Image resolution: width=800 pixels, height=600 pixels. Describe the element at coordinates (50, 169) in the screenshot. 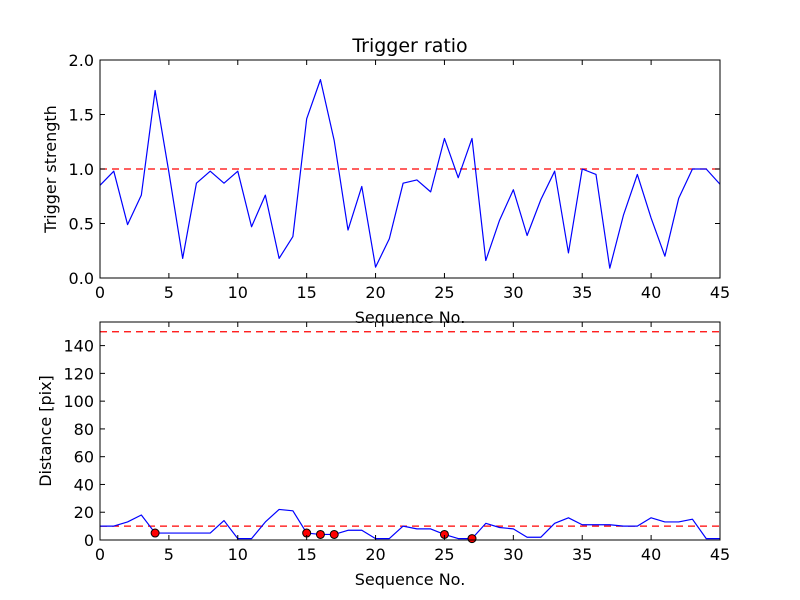

I see `y-axis-label: Trigger strength` at that location.